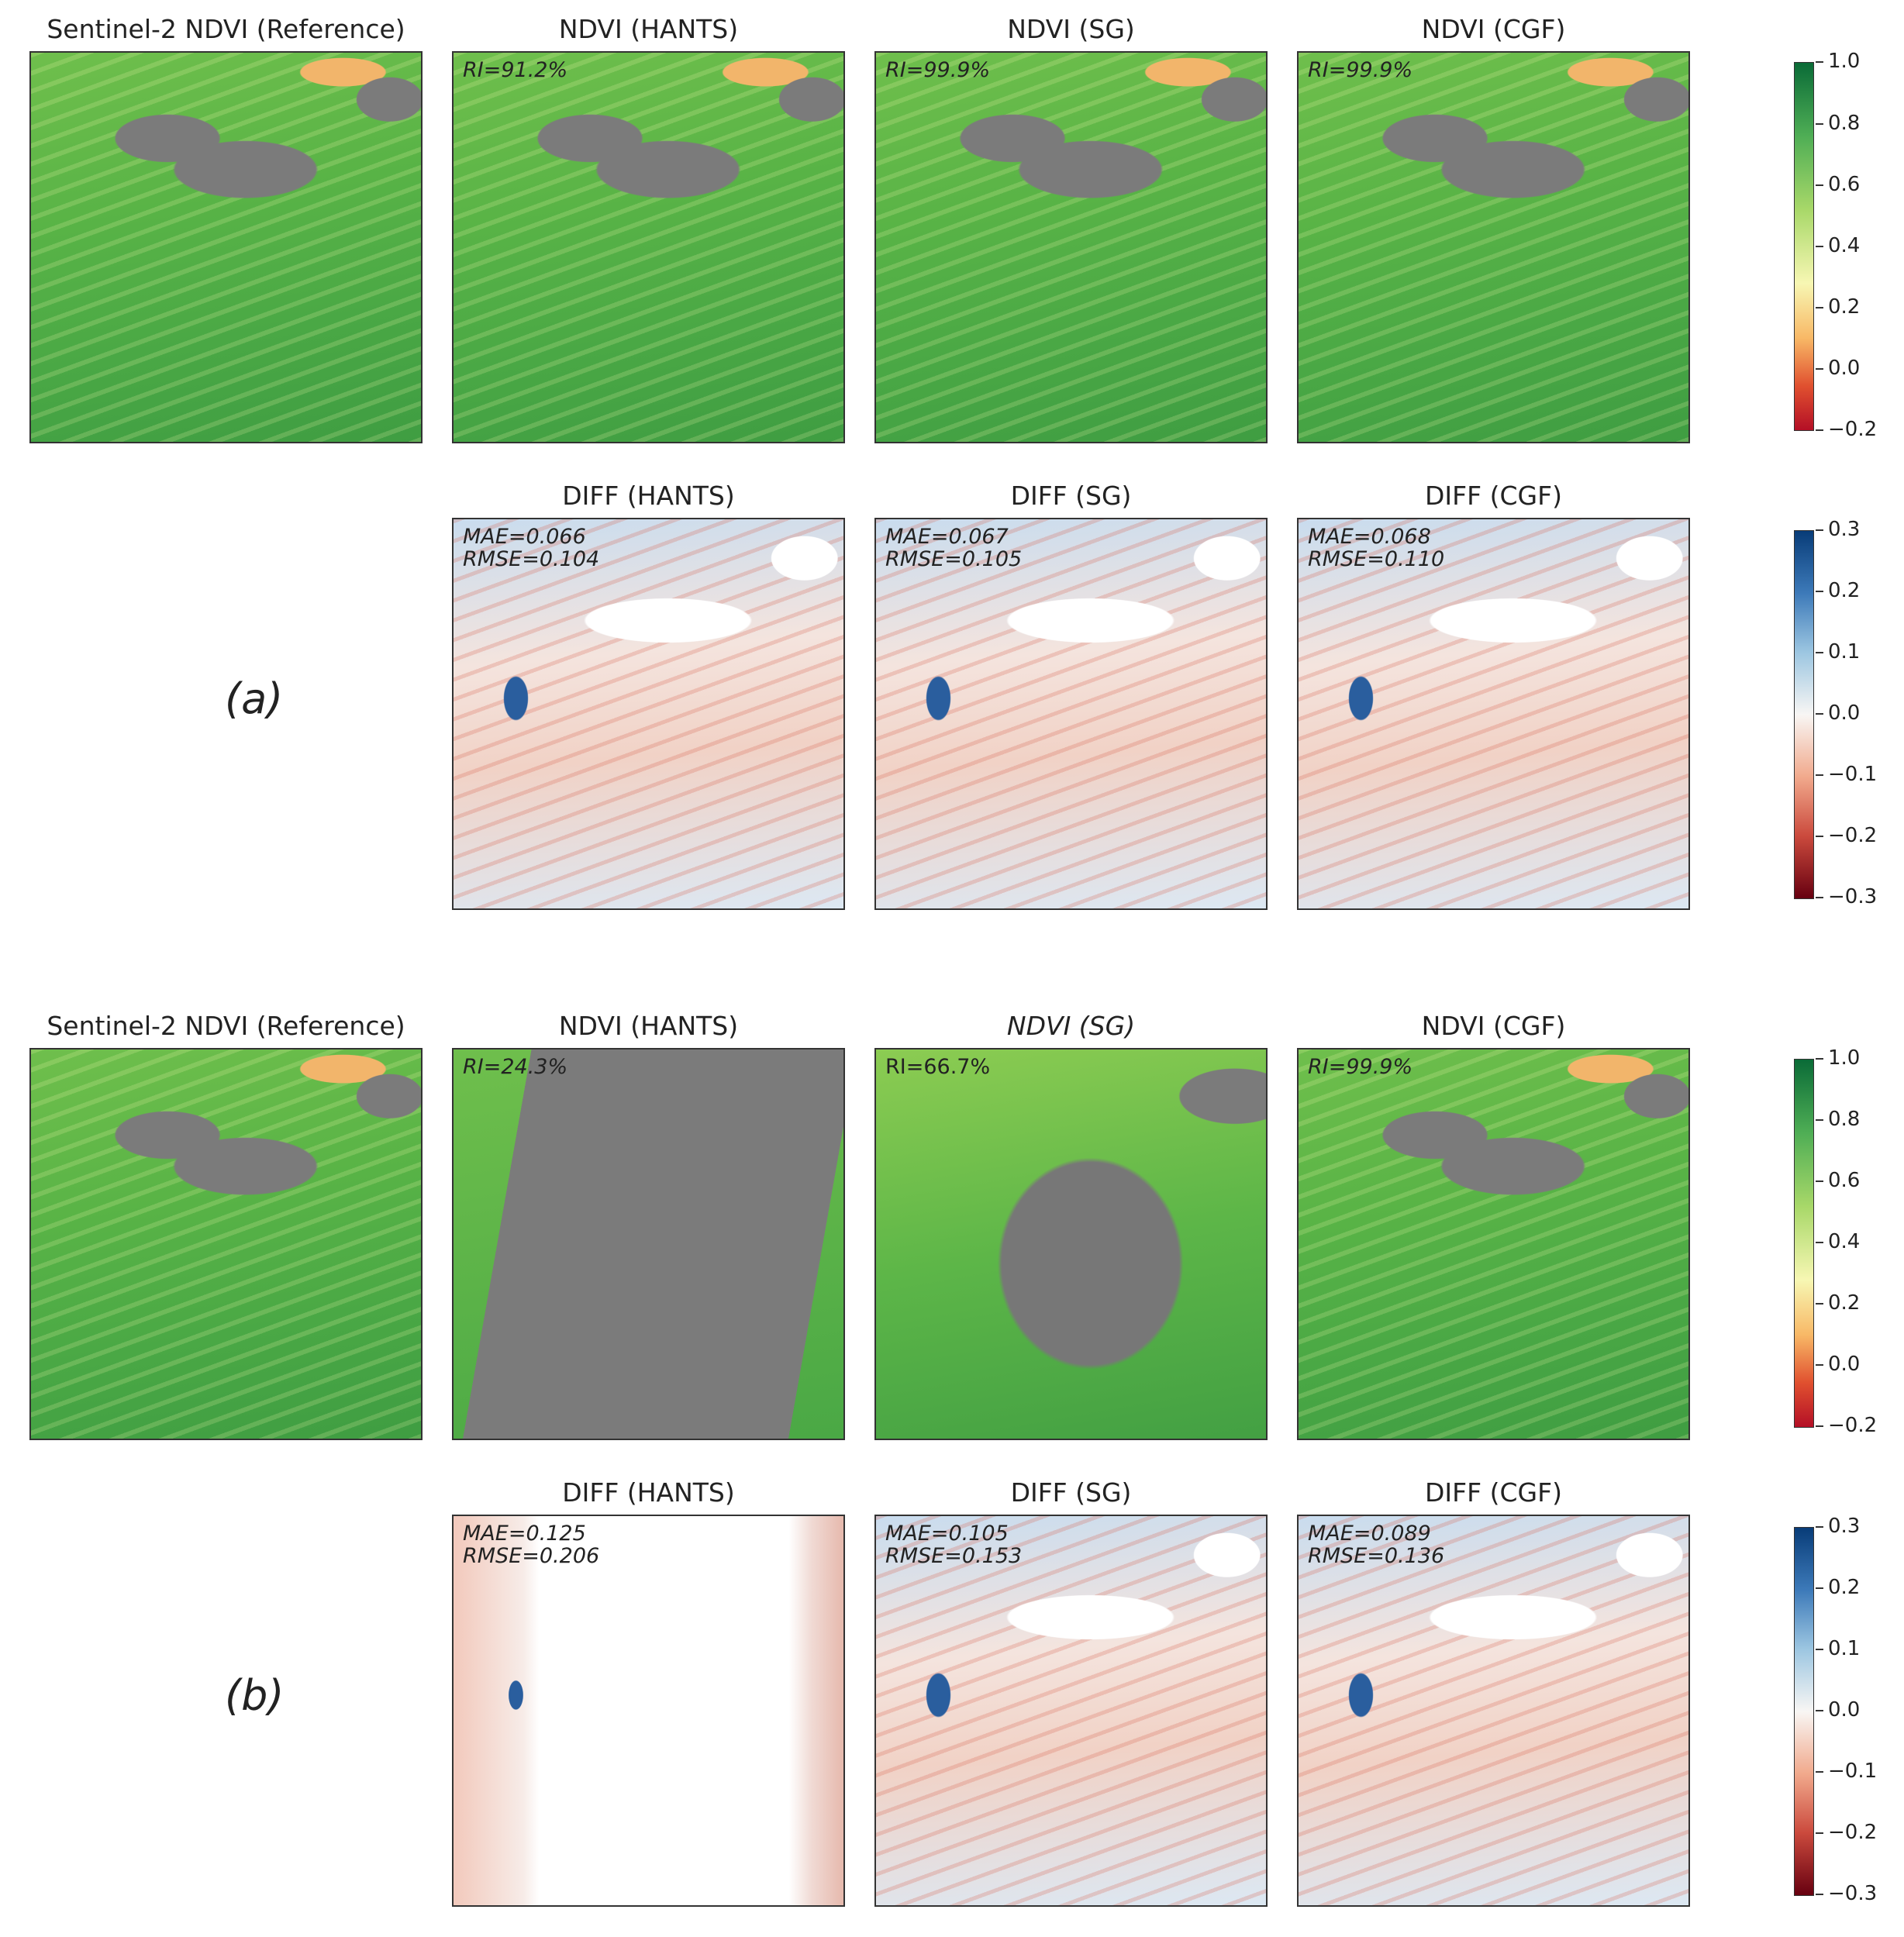 The width and height of the screenshot is (1904, 1937). What do you see at coordinates (649, 1244) in the screenshot?
I see `ndvi-hants-map: RI=24.3%` at bounding box center [649, 1244].